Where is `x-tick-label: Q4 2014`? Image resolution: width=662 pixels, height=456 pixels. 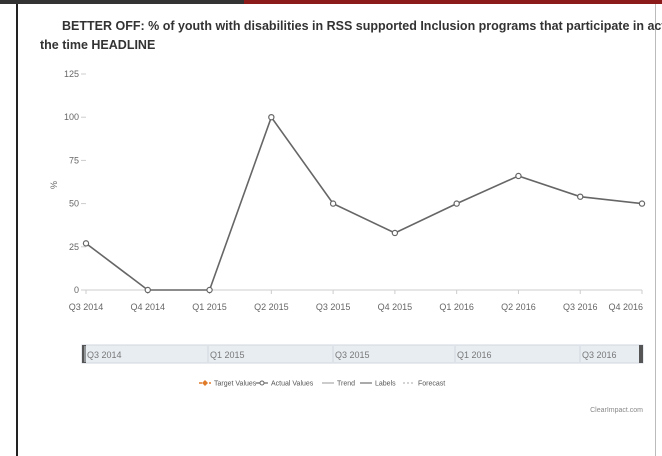 x-tick-label: Q4 2014 is located at coordinates (148, 307).